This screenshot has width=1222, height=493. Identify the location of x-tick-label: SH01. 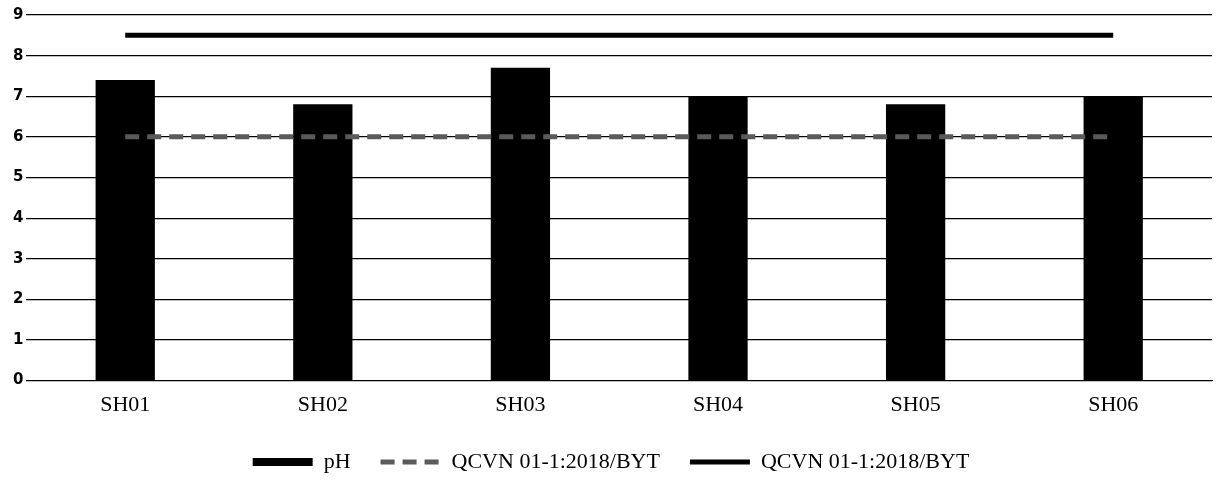
(125, 403).